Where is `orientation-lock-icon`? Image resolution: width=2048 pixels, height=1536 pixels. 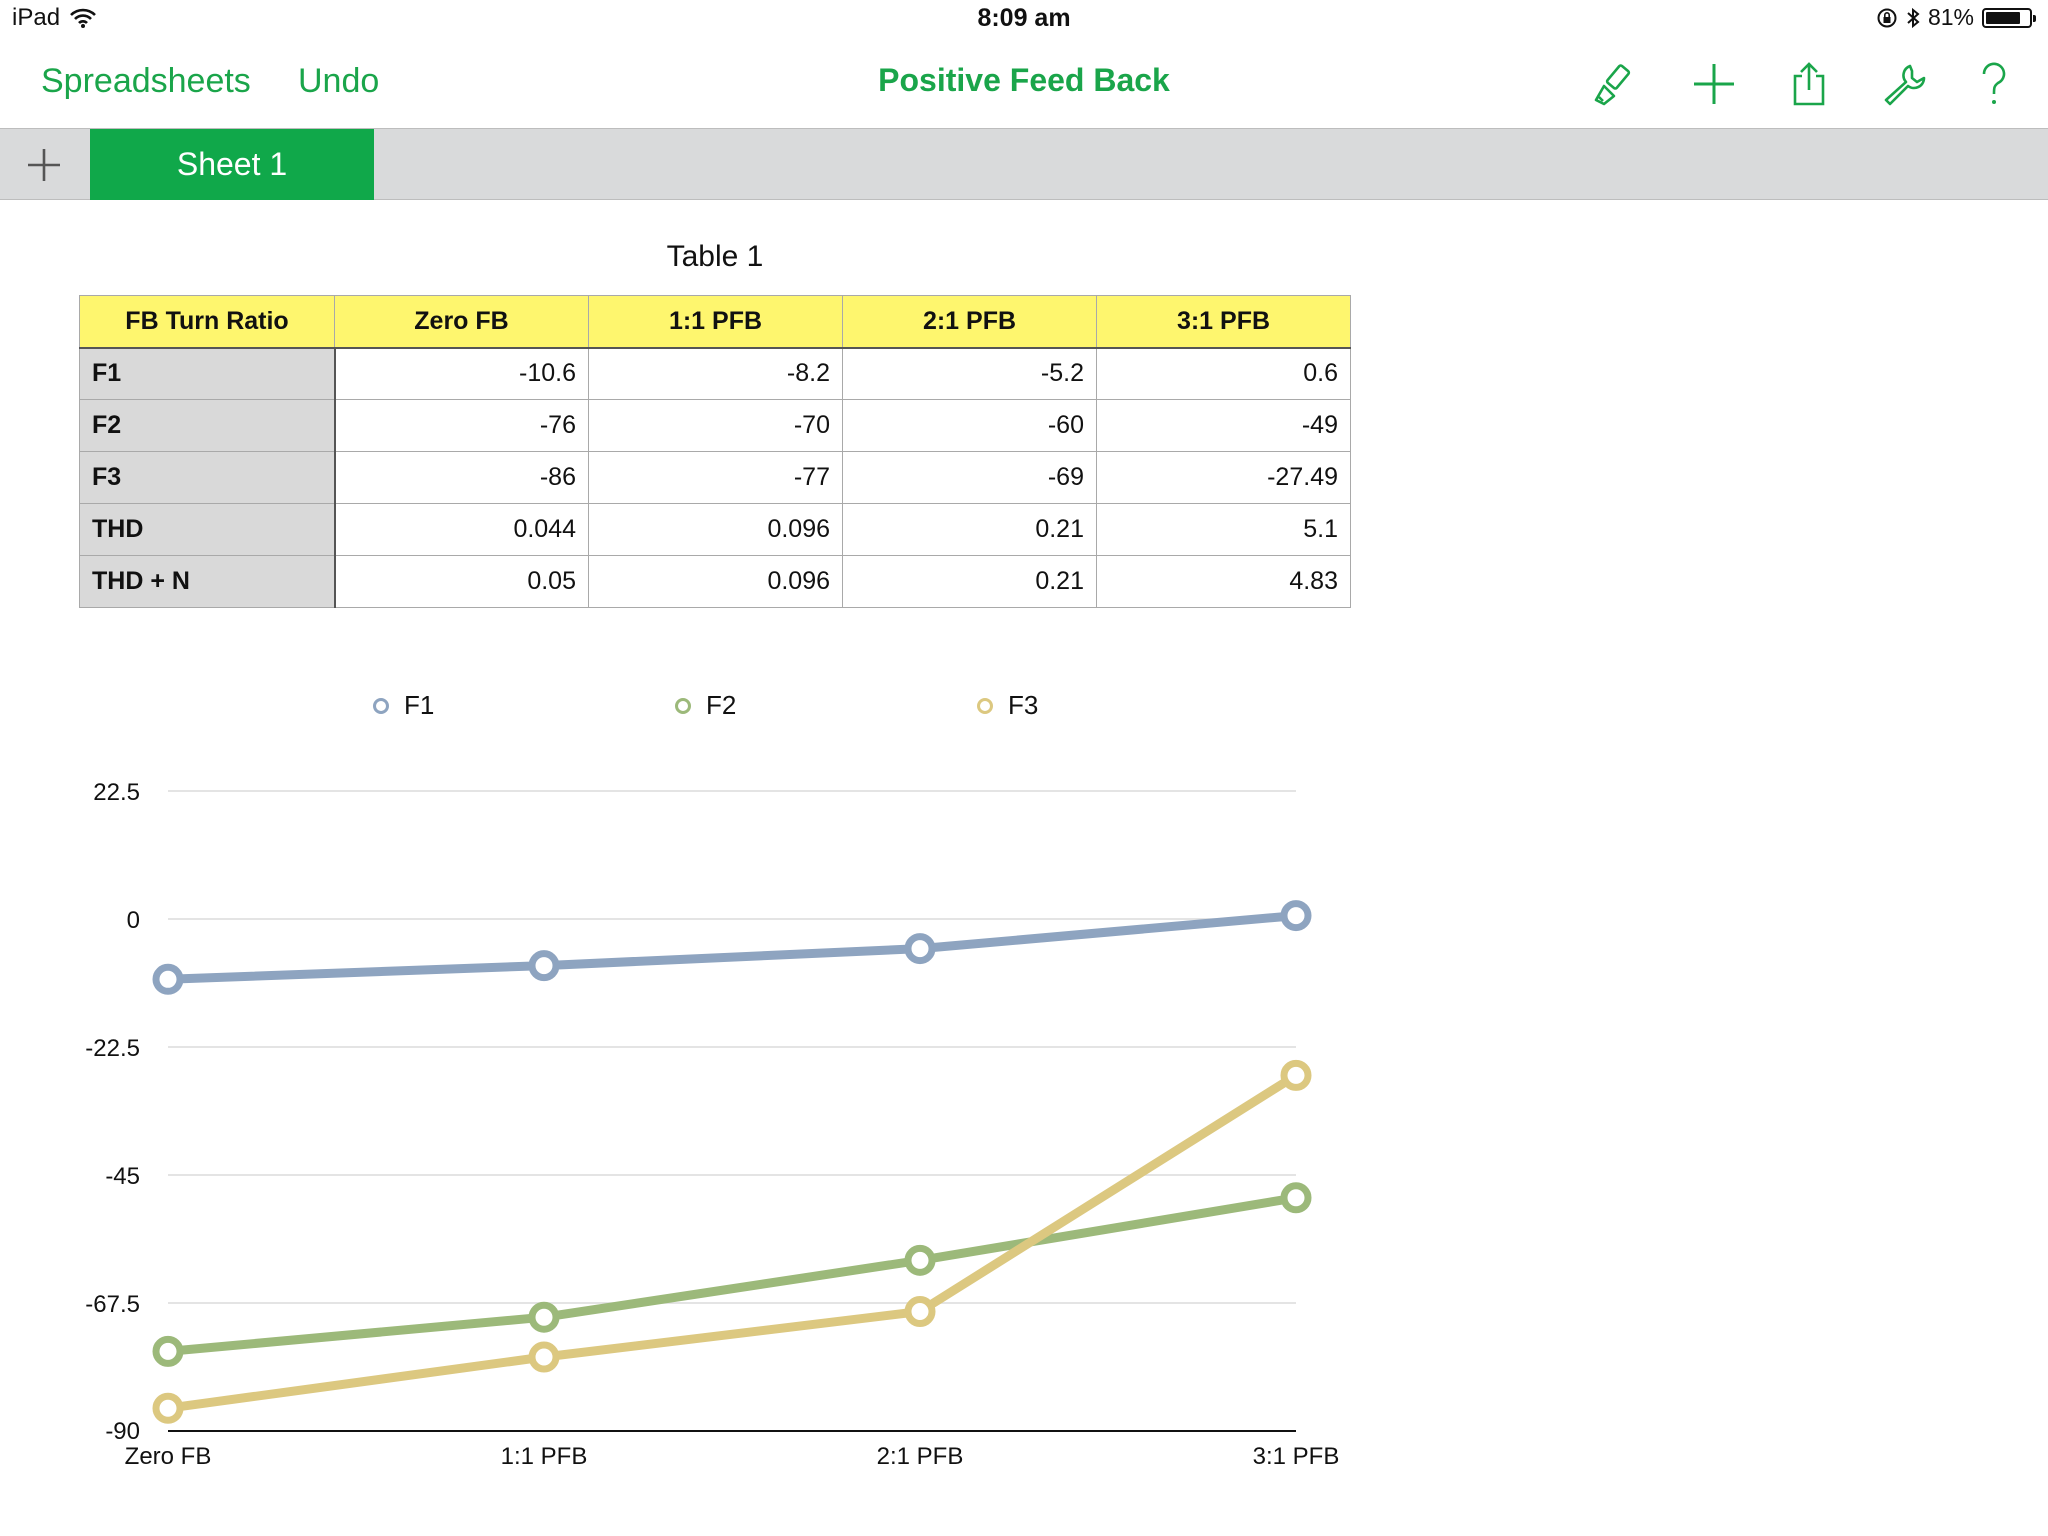 orientation-lock-icon is located at coordinates (1887, 17).